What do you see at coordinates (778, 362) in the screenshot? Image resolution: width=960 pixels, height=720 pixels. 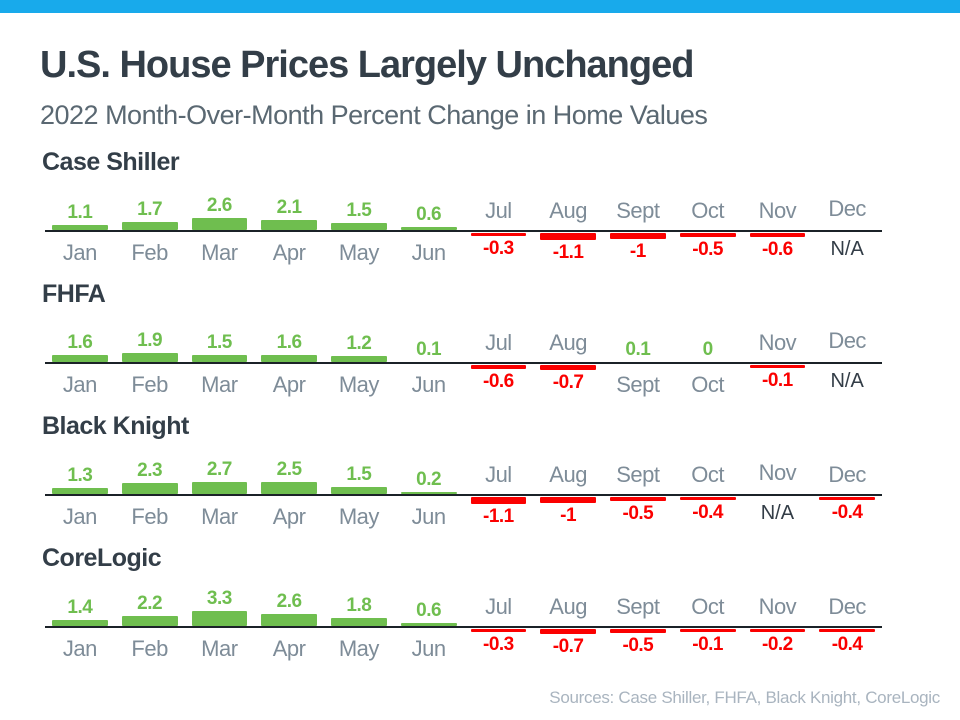 I see `month-column-nov: Nov -0.1` at bounding box center [778, 362].